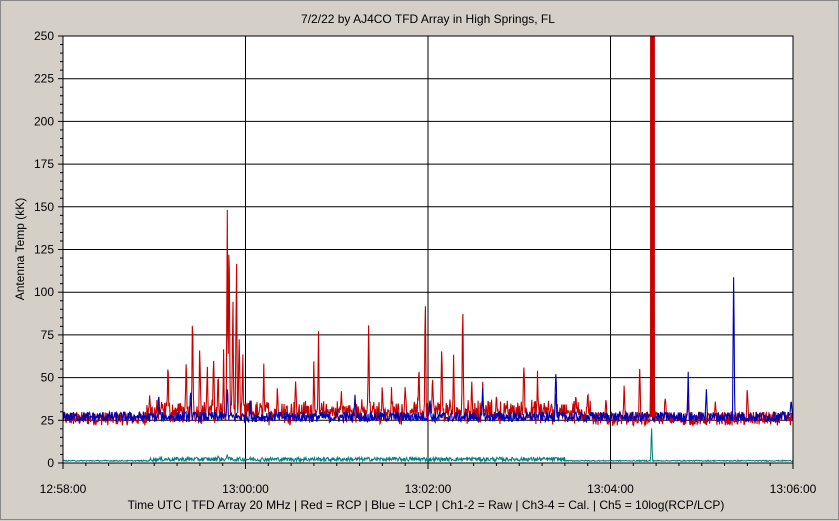 The height and width of the screenshot is (521, 839). Describe the element at coordinates (245, 489) in the screenshot. I see `x-tick-label: 13:00:00` at that location.